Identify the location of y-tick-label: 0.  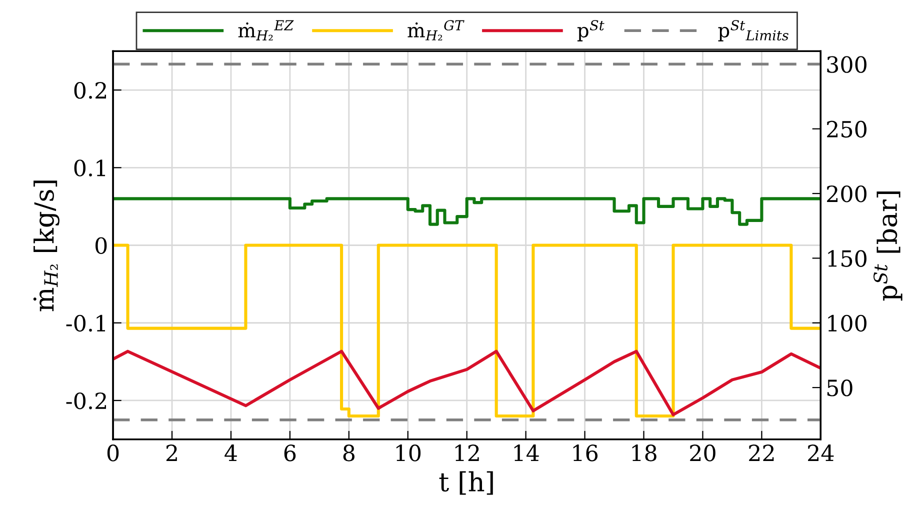
(101, 245).